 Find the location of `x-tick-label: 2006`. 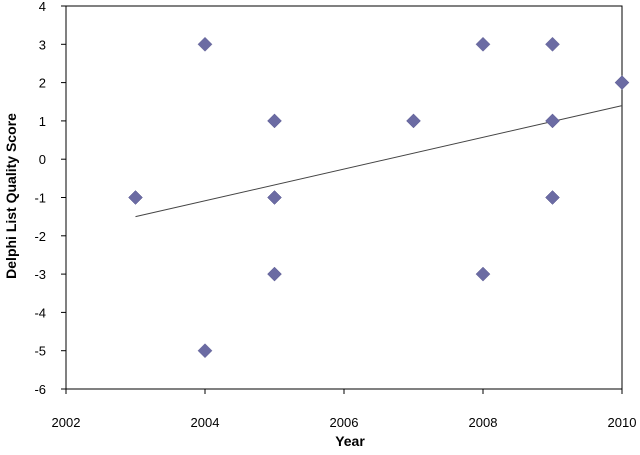

x-tick-label: 2006 is located at coordinates (344, 422).